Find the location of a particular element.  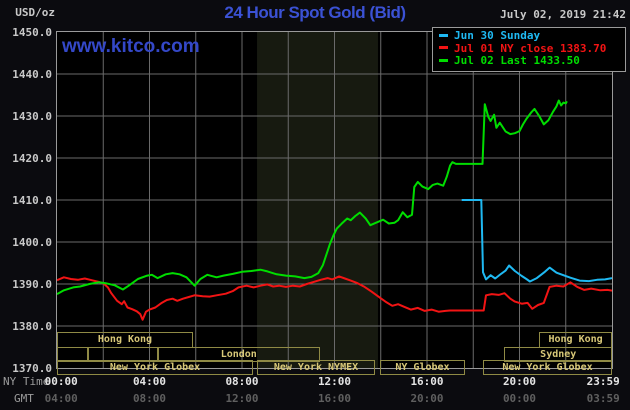

legend-entry: Jul 01 NY close 1383.70 is located at coordinates (530, 48).